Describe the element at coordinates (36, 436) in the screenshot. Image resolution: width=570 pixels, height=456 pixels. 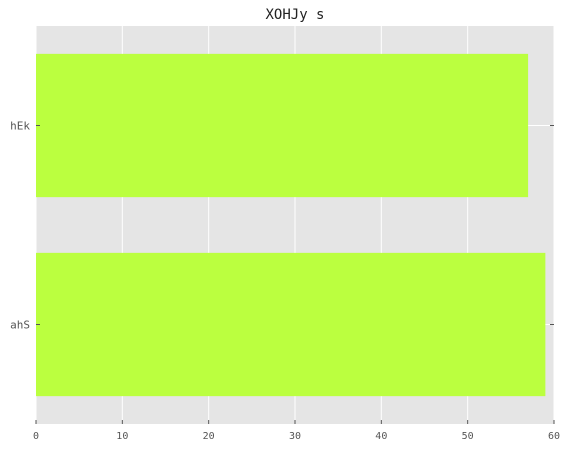
I see `x-tick-label: 0` at that location.